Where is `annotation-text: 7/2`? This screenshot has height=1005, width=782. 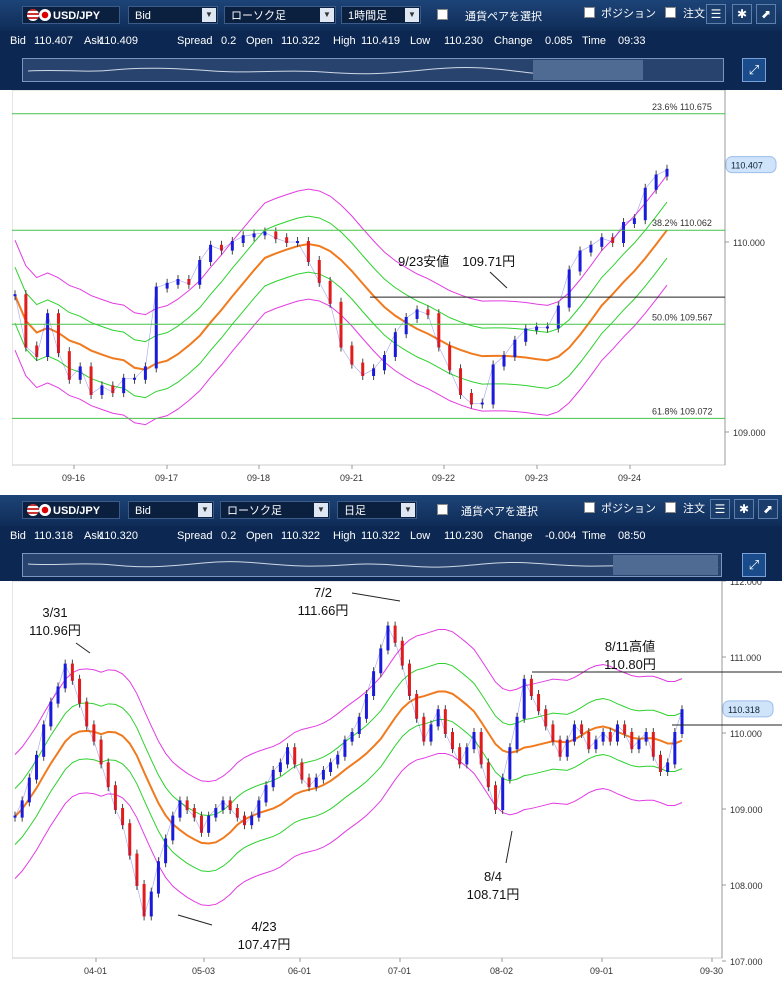 annotation-text: 7/2 is located at coordinates (323, 592).